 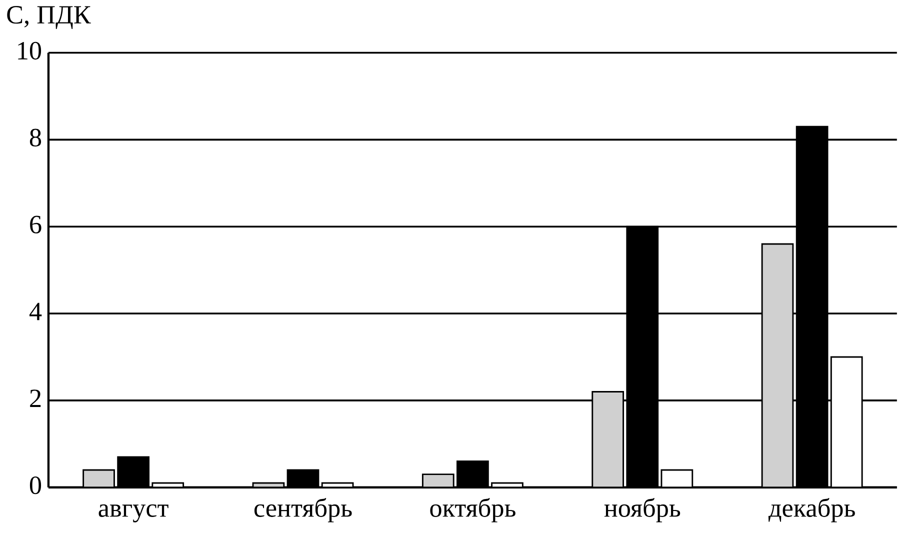 I want to click on x-tick-label: ноябрь, so click(x=642, y=510).